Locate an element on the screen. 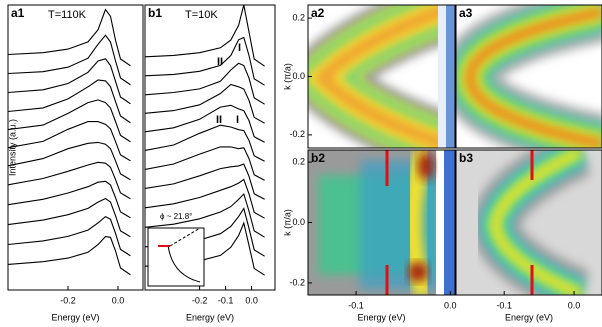  panel-label: b2 is located at coordinates (318, 158).